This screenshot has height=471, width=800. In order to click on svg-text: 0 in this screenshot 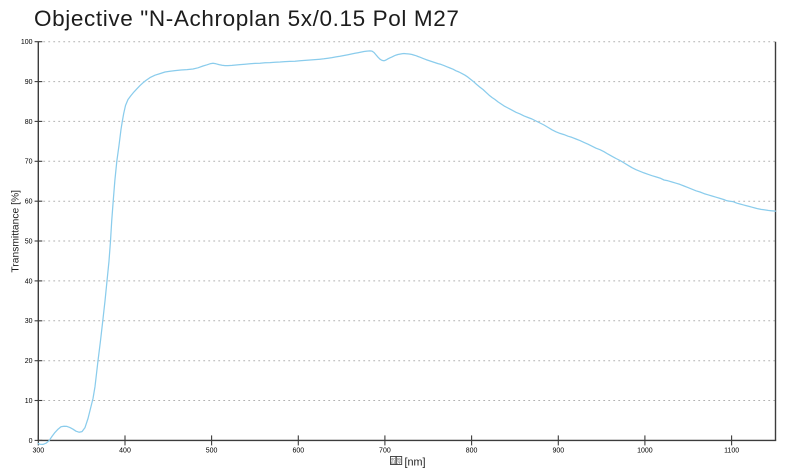, I will do `click(31, 441)`.